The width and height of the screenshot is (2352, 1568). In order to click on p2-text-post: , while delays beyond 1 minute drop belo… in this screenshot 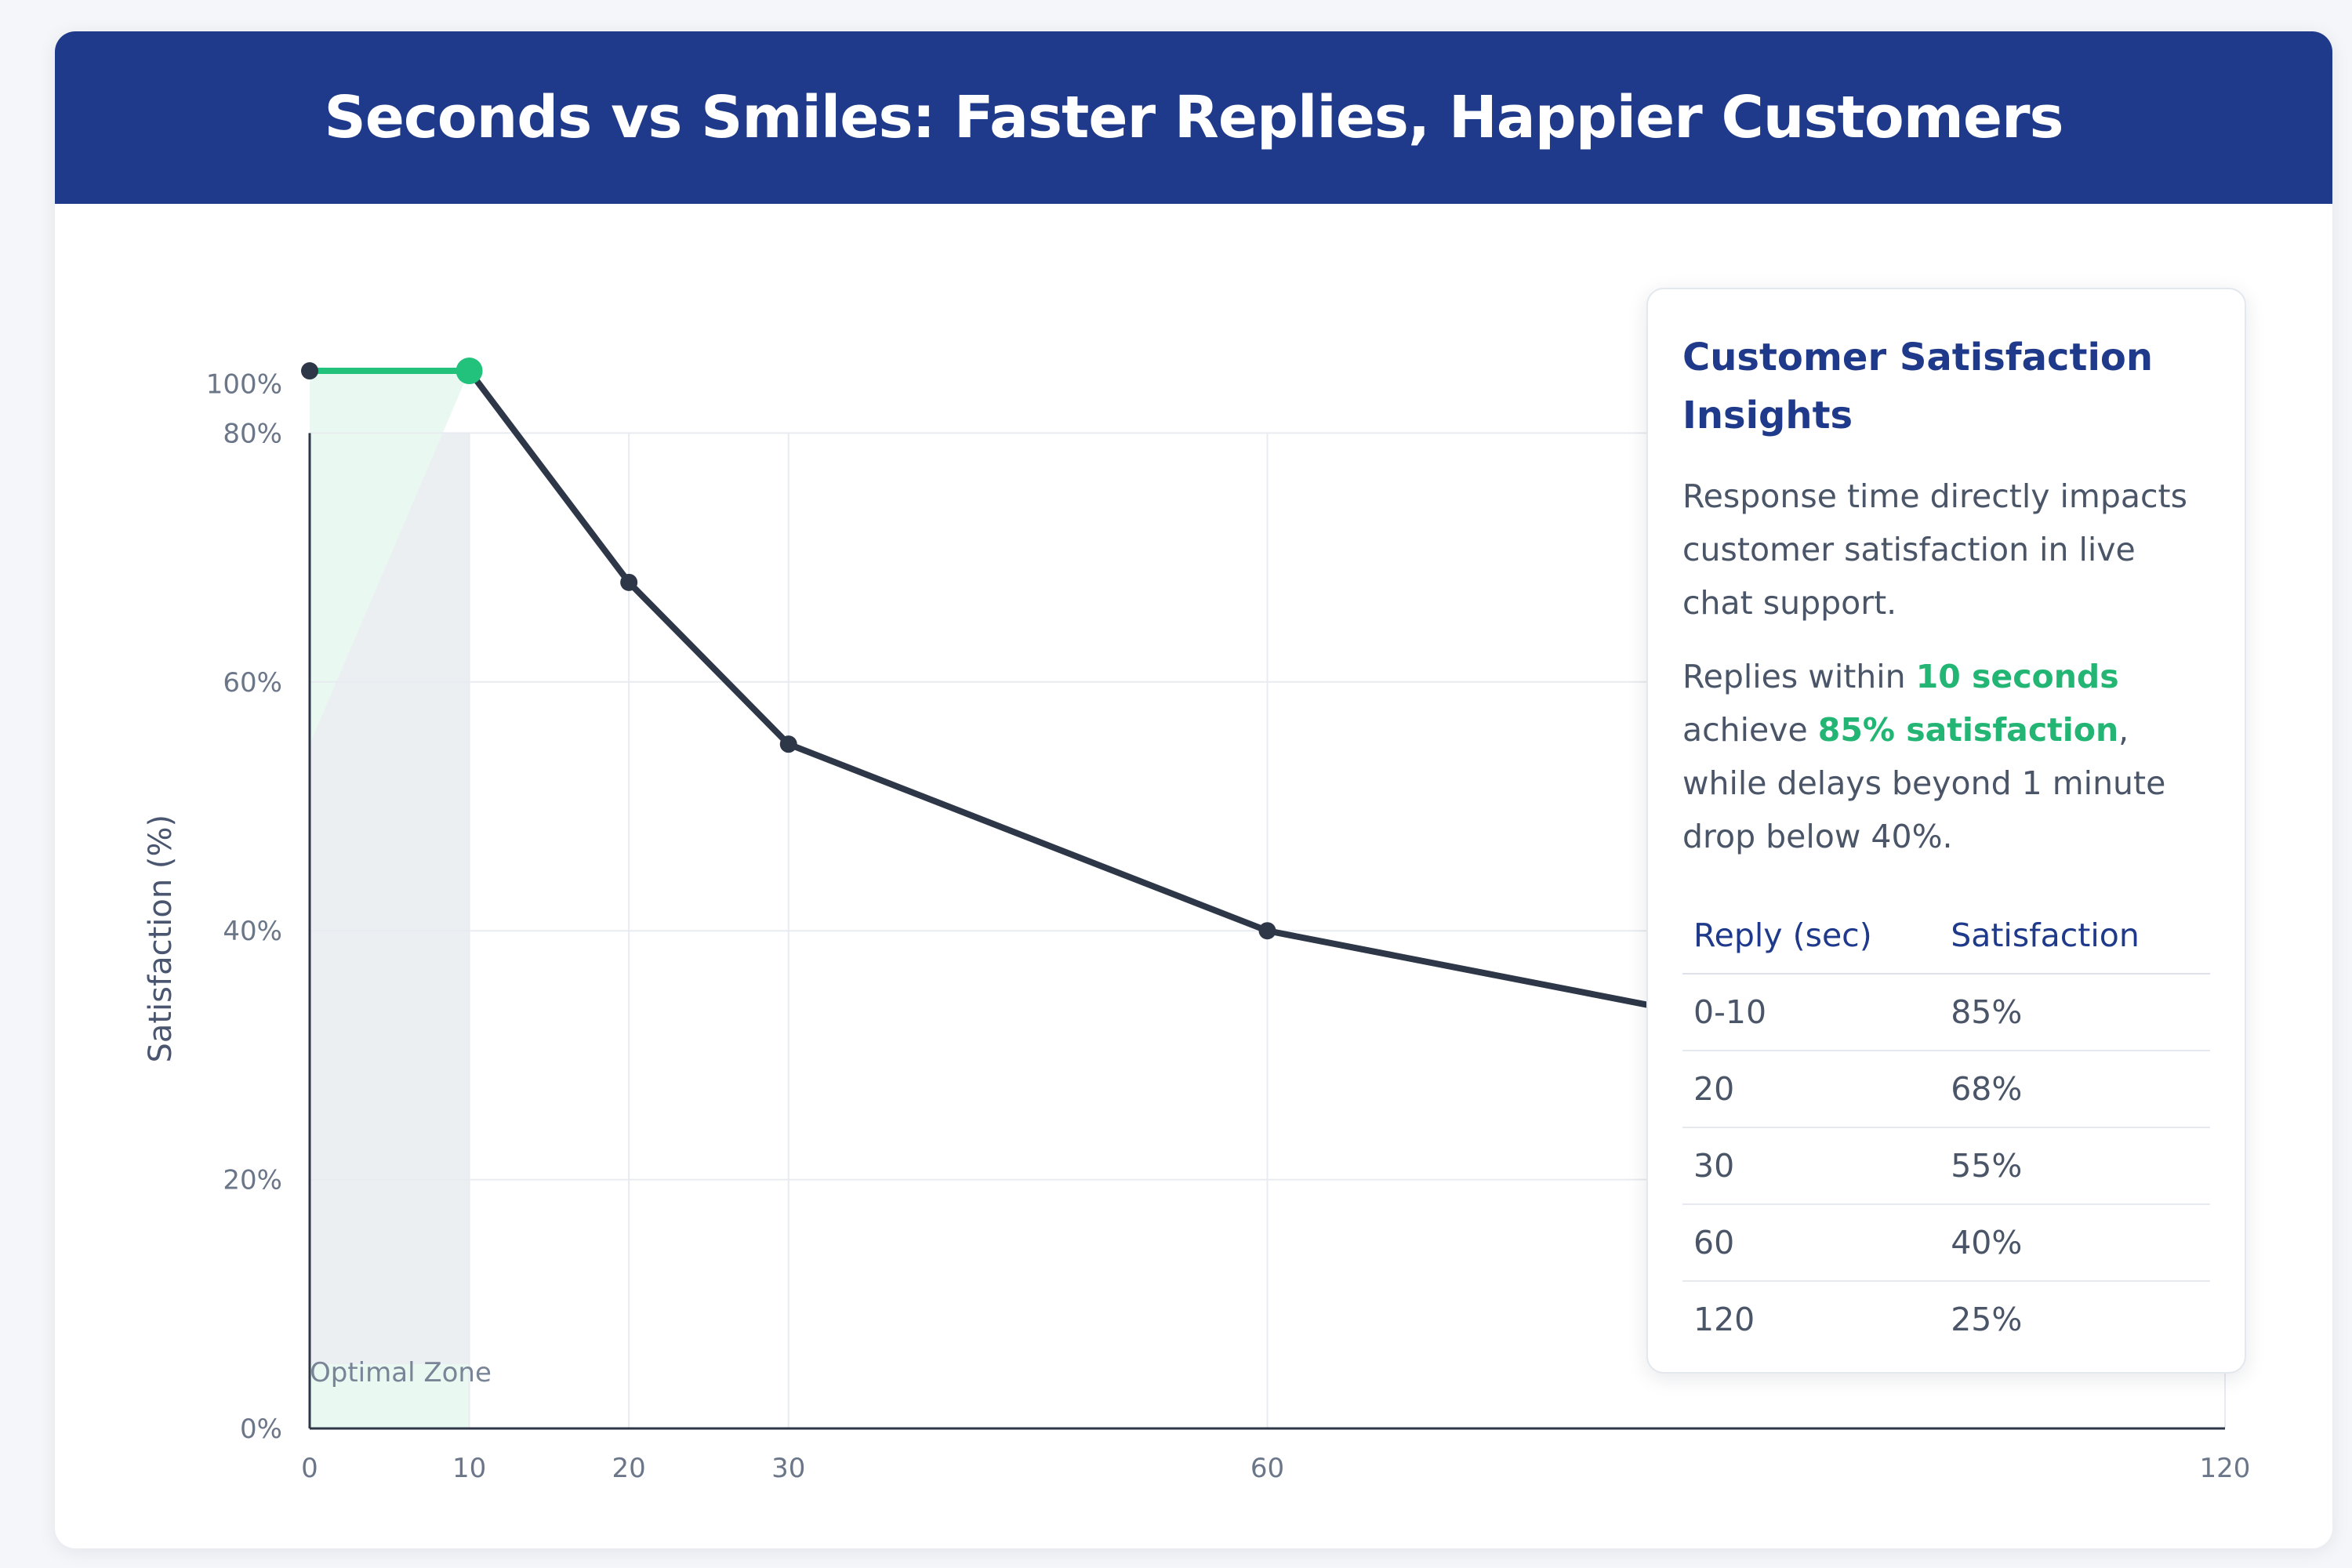, I will do `click(1924, 783)`.